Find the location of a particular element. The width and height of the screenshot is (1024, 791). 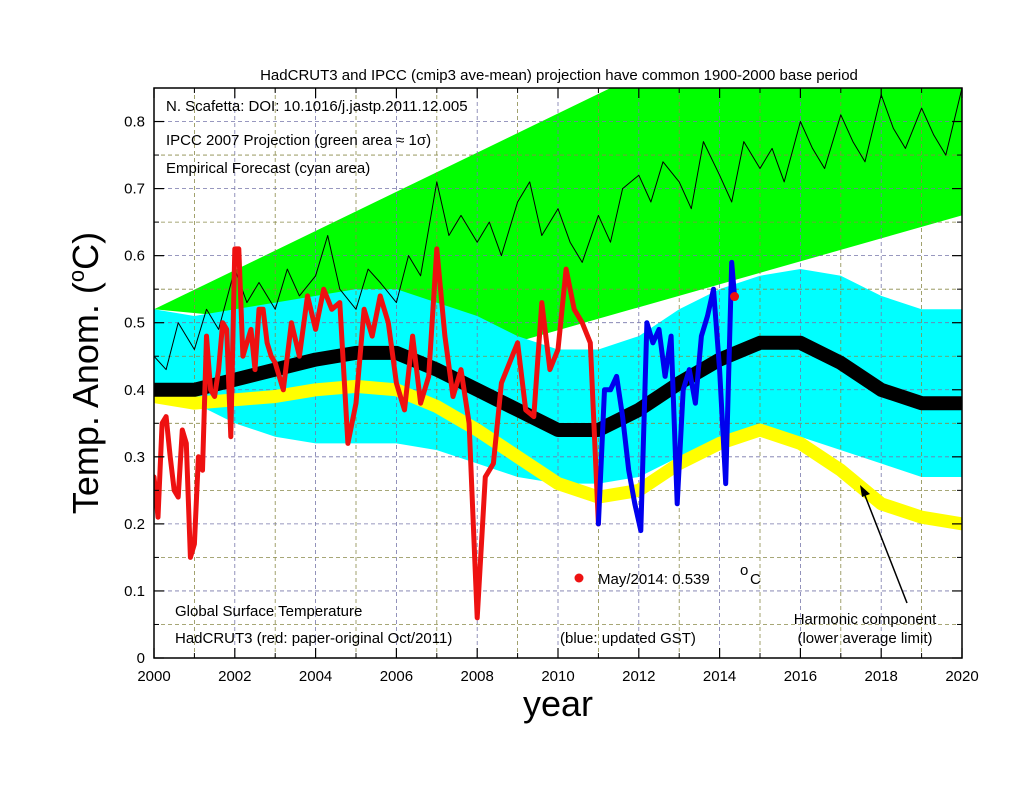

x-tick-label: 2018 is located at coordinates (881, 676).